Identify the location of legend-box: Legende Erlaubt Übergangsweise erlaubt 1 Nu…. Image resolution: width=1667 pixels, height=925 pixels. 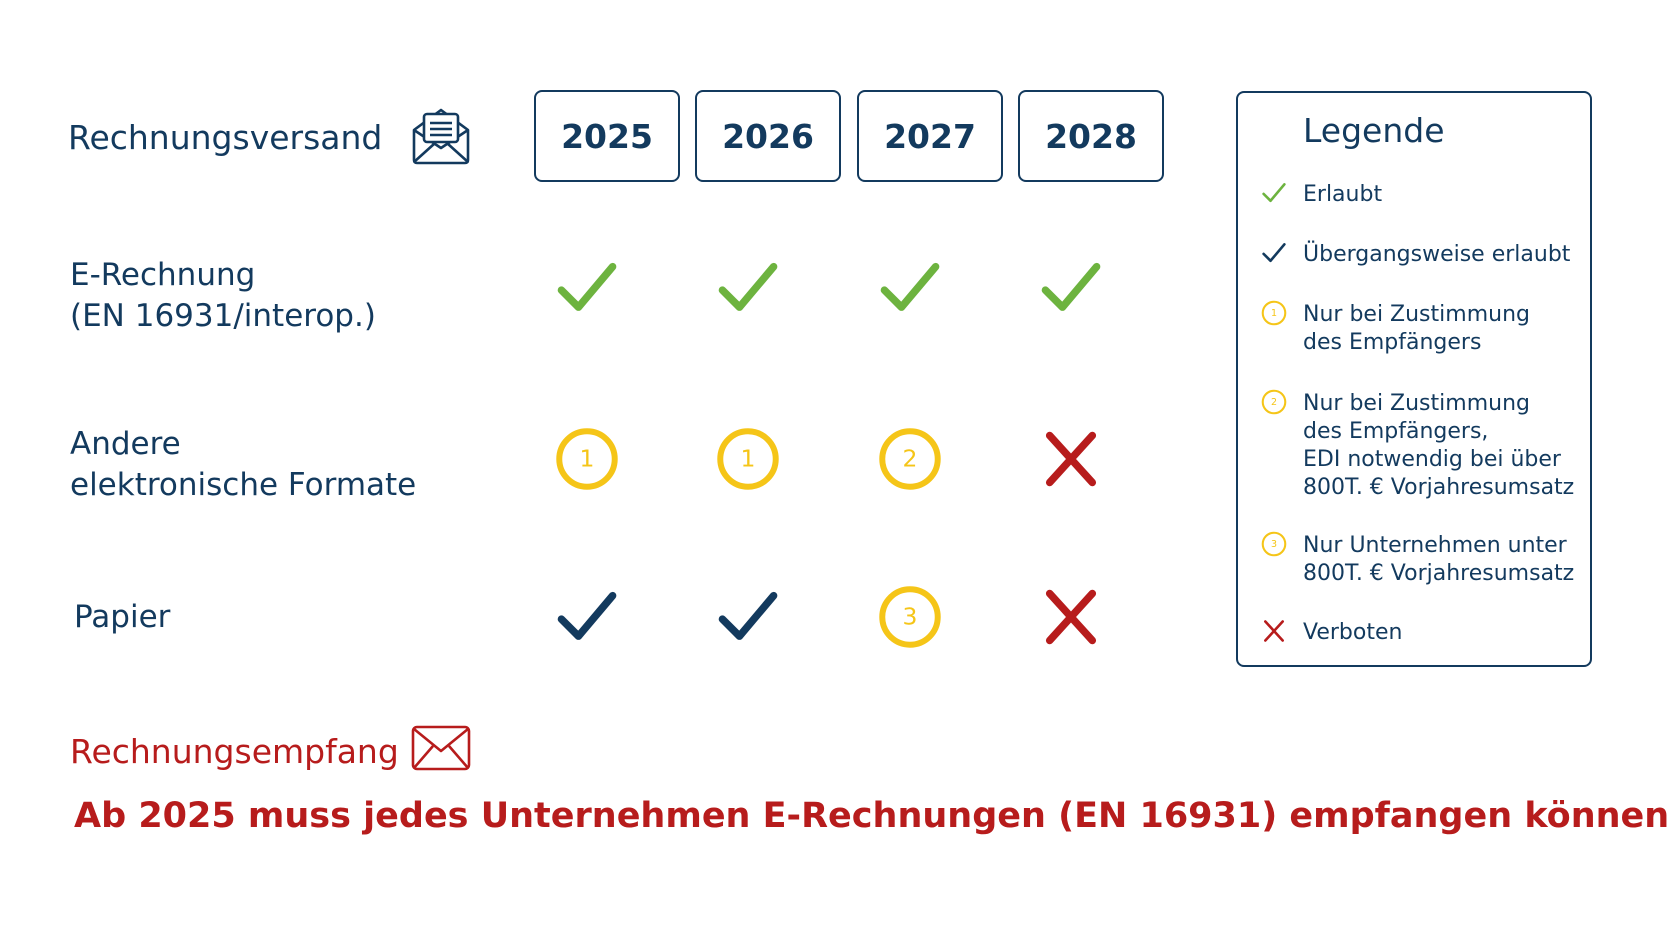
(1414, 379).